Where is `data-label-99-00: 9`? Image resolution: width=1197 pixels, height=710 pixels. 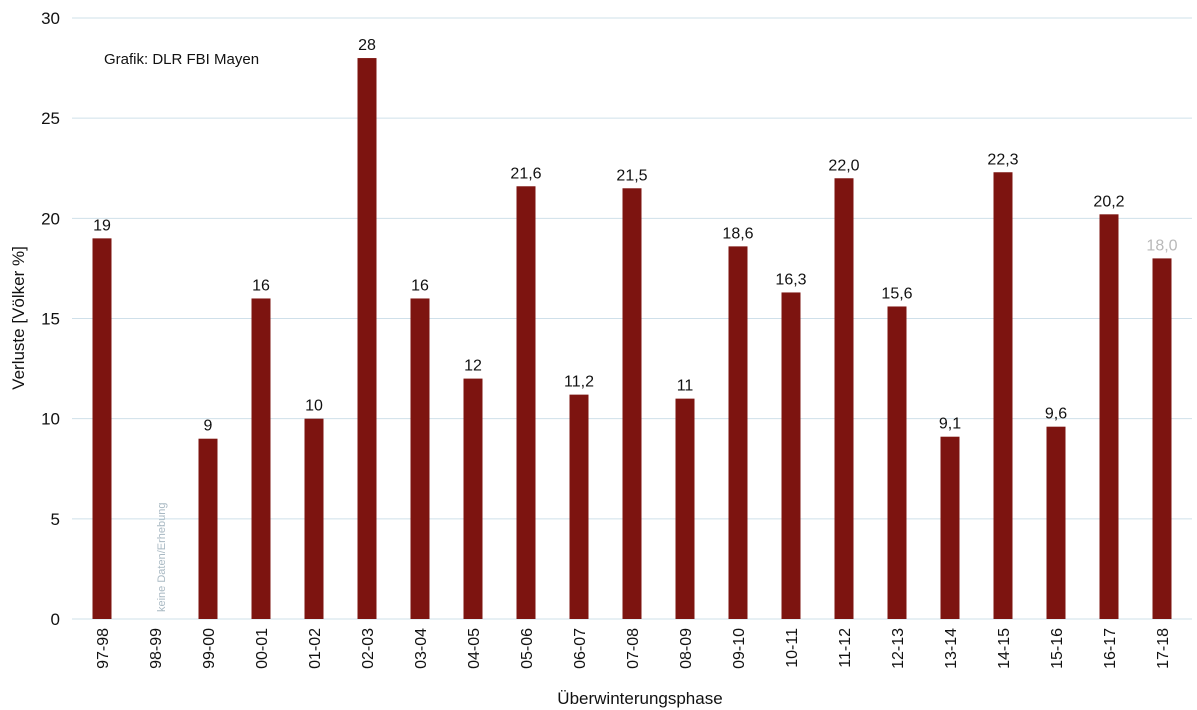
data-label-99-00: 9 is located at coordinates (208, 426).